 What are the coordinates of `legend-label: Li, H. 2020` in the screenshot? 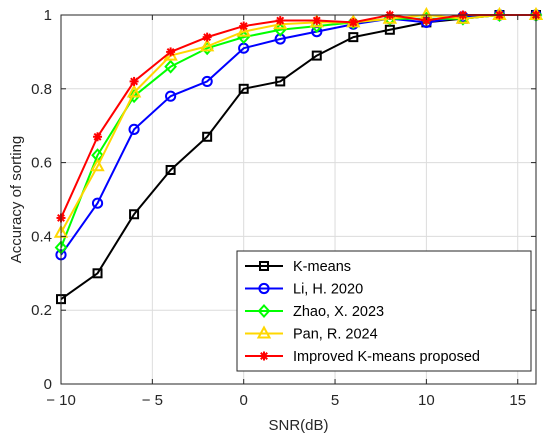 It's located at (328, 290).